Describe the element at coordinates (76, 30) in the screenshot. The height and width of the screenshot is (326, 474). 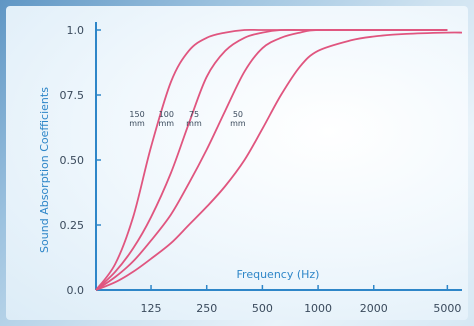
I see `y-tick-label: 1.0` at that location.